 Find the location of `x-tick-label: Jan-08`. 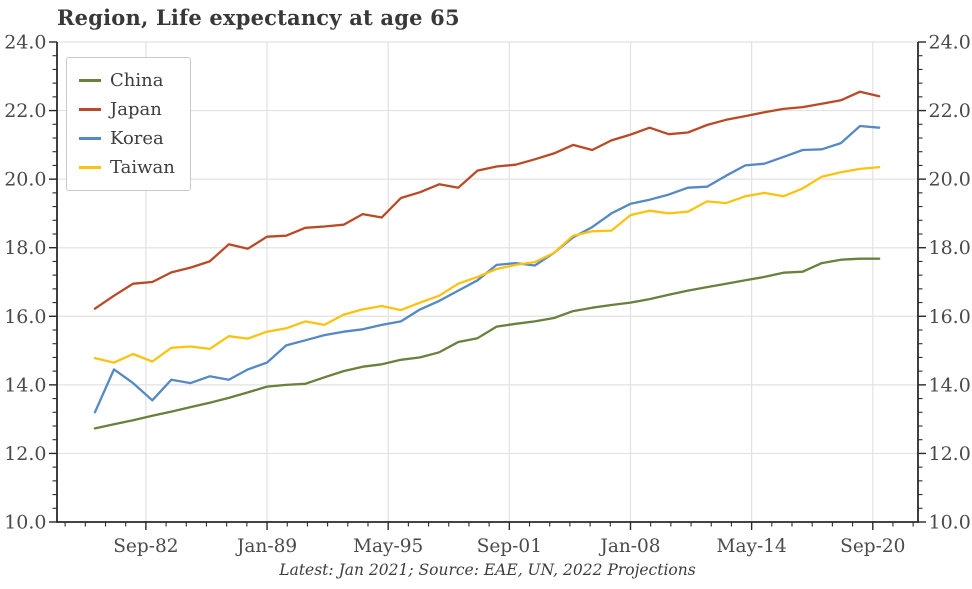

x-tick-label: Jan-08 is located at coordinates (629, 546).